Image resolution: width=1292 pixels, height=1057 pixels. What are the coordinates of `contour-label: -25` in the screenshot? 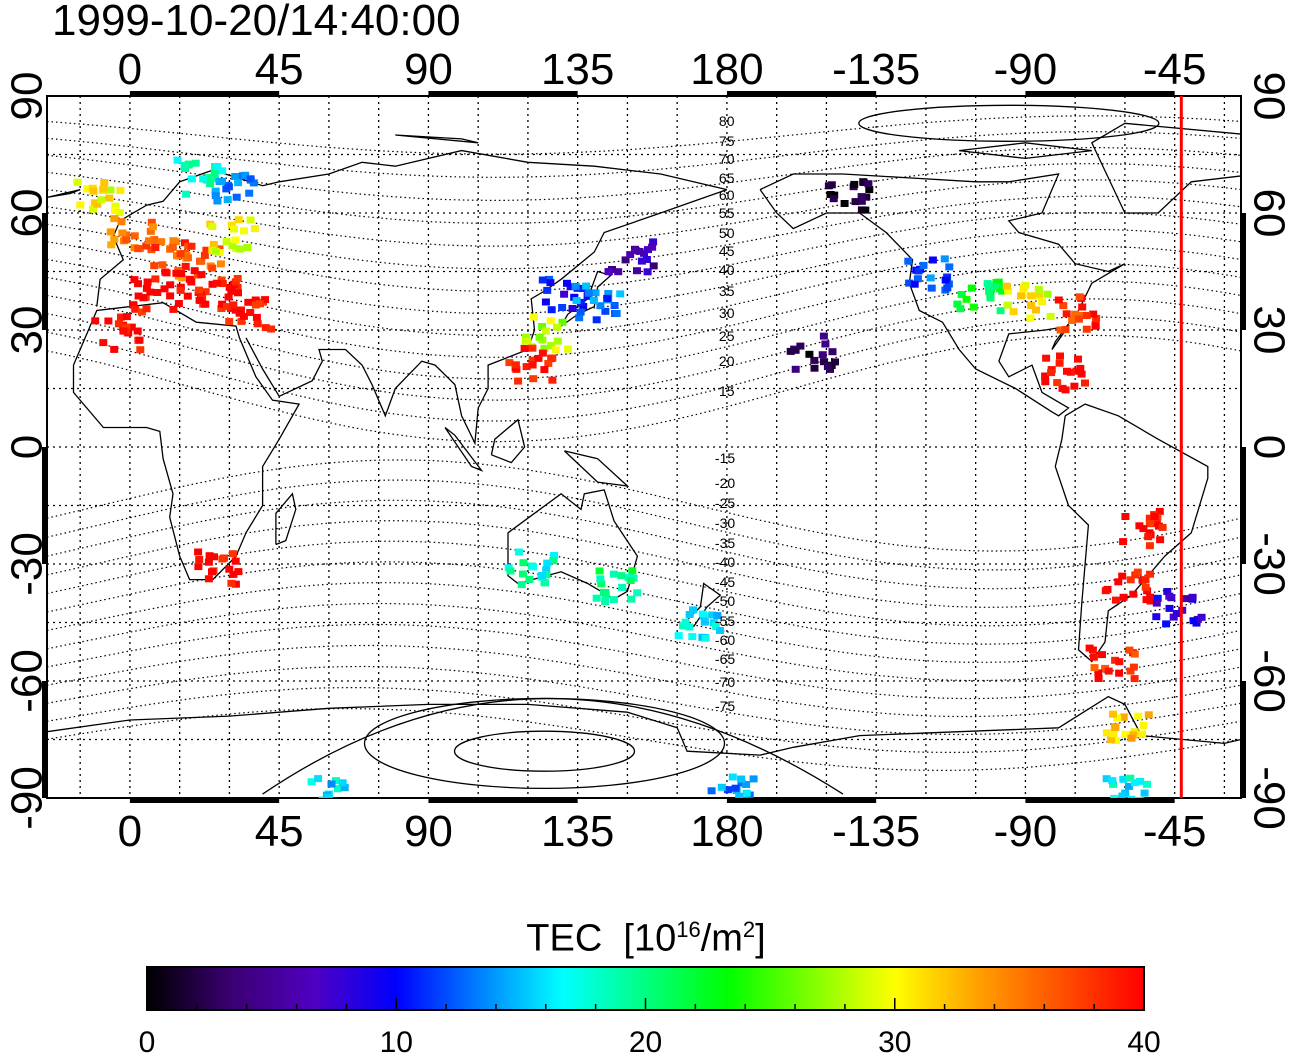 It's located at (725, 503).